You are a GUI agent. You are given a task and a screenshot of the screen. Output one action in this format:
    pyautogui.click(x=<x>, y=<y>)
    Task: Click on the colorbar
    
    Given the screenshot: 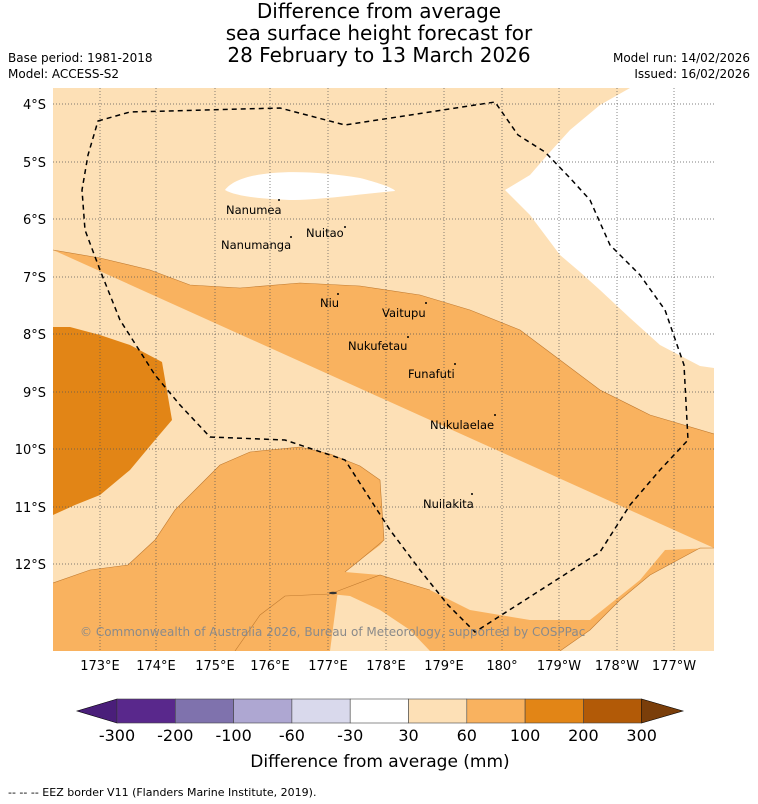 What is the action you would take?
    pyautogui.click(x=380, y=711)
    